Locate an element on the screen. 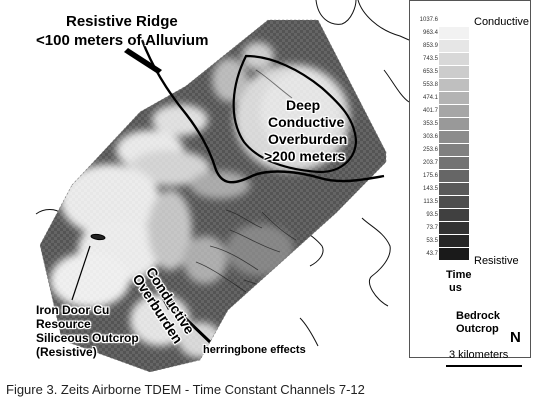 The width and height of the screenshot is (539, 404). scale-tick-label: 353.5 is located at coordinates (430, 124).